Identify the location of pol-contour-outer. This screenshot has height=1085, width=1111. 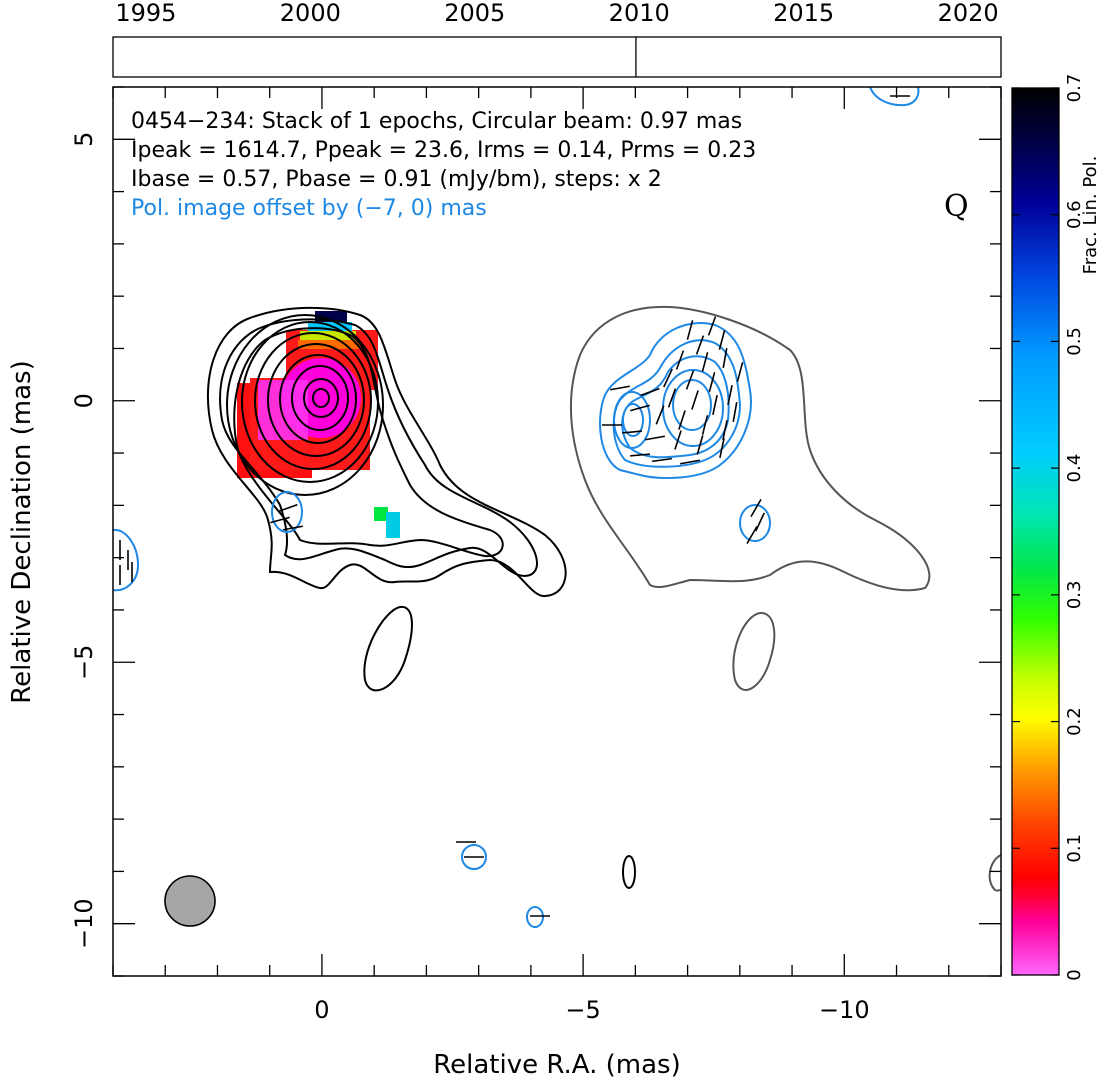
(675, 400).